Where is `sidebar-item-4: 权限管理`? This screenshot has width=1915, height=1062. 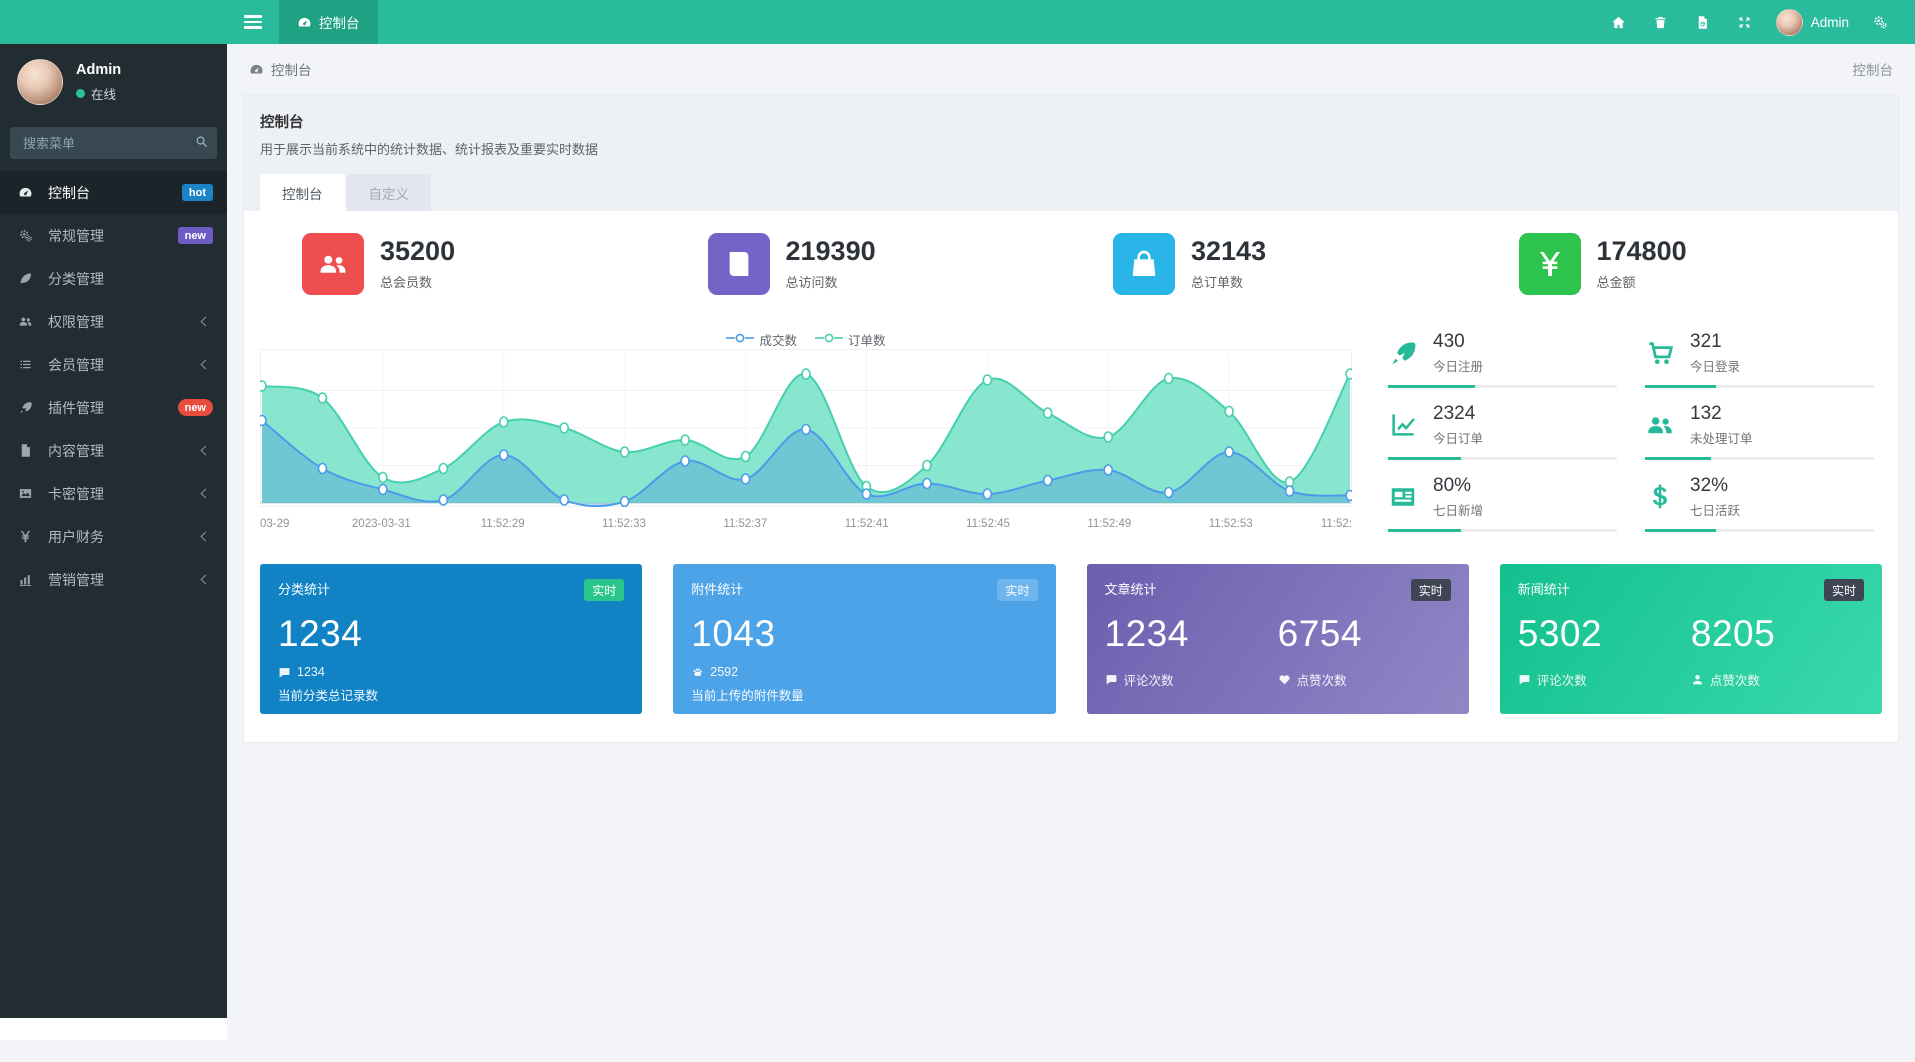
sidebar-item-4: 权限管理 is located at coordinates (113, 321).